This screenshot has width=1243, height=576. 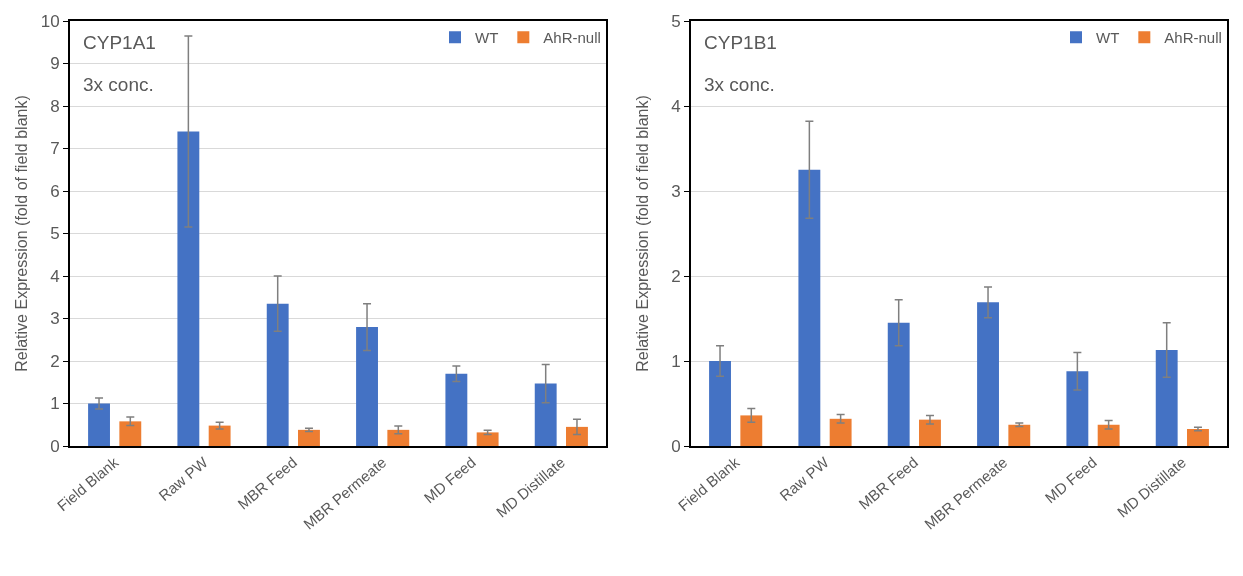 I want to click on y-tick-label: 7, so click(x=55, y=149).